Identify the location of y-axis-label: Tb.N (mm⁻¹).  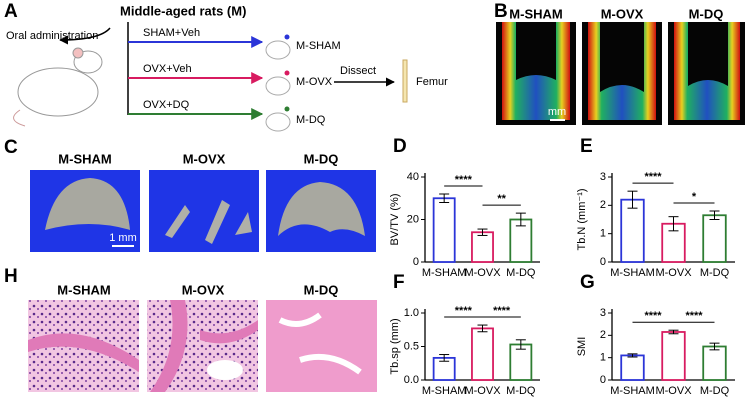
(582, 219).